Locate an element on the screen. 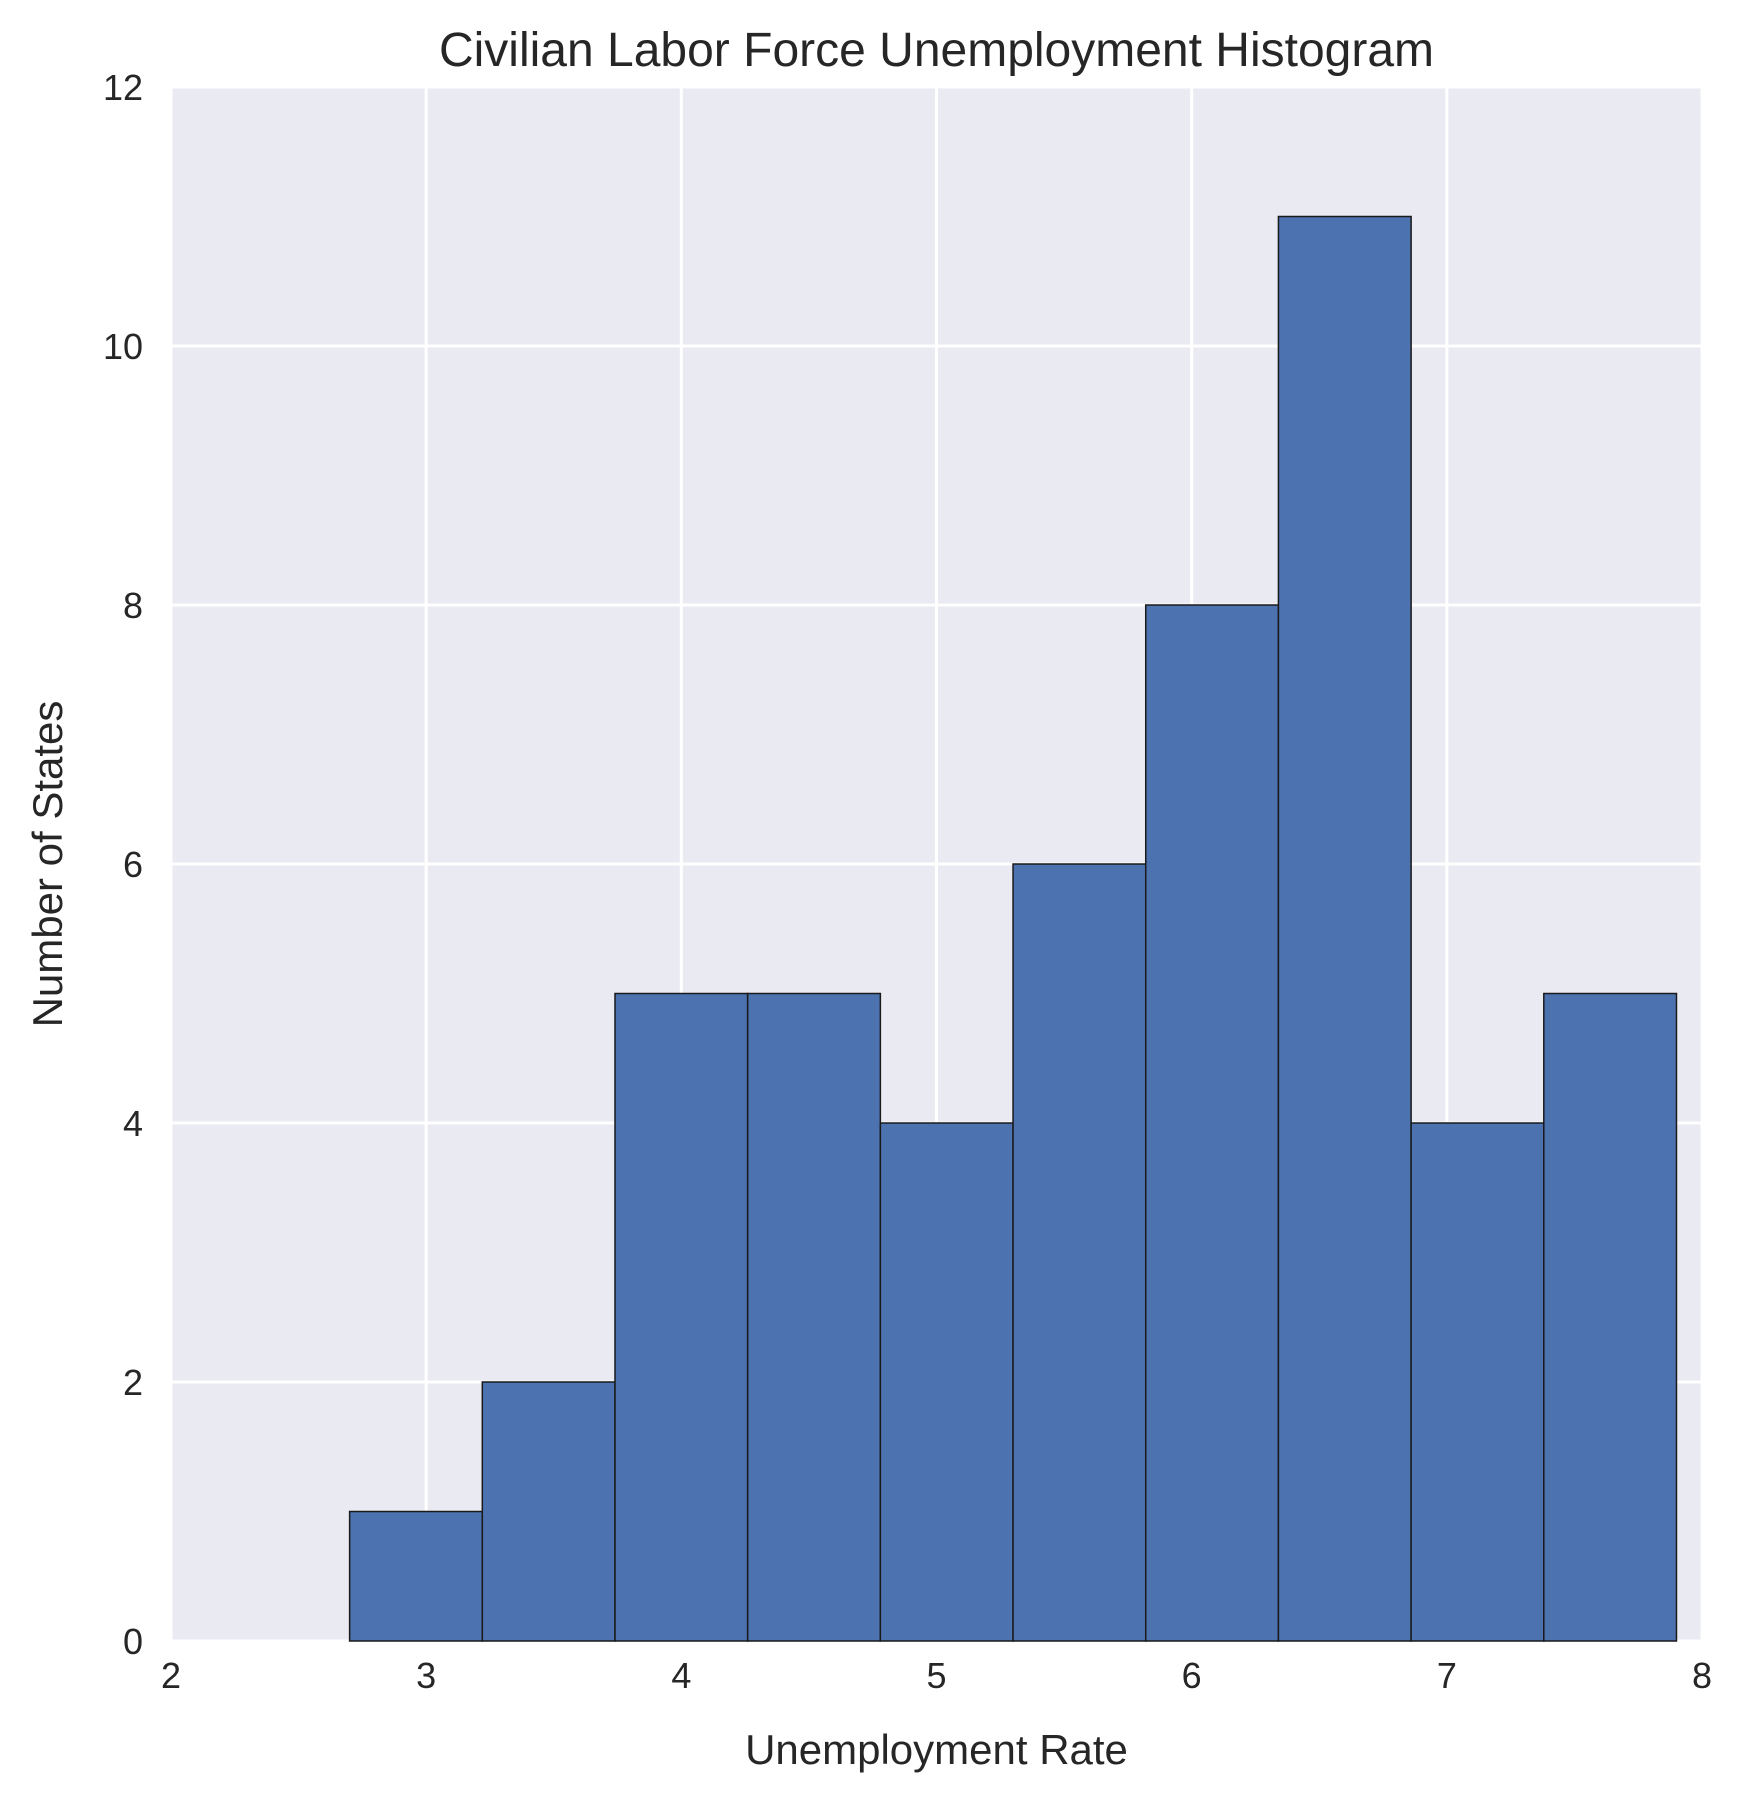  y-tick-label: 12 is located at coordinates (123, 87).